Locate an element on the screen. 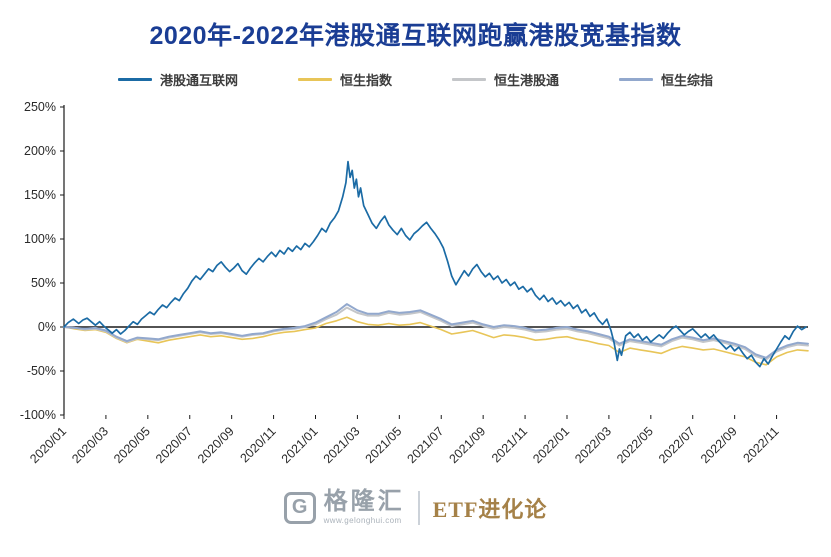  gelonghui-logo: G 格隆汇 www.gelonghui.com is located at coordinates (344, 506).